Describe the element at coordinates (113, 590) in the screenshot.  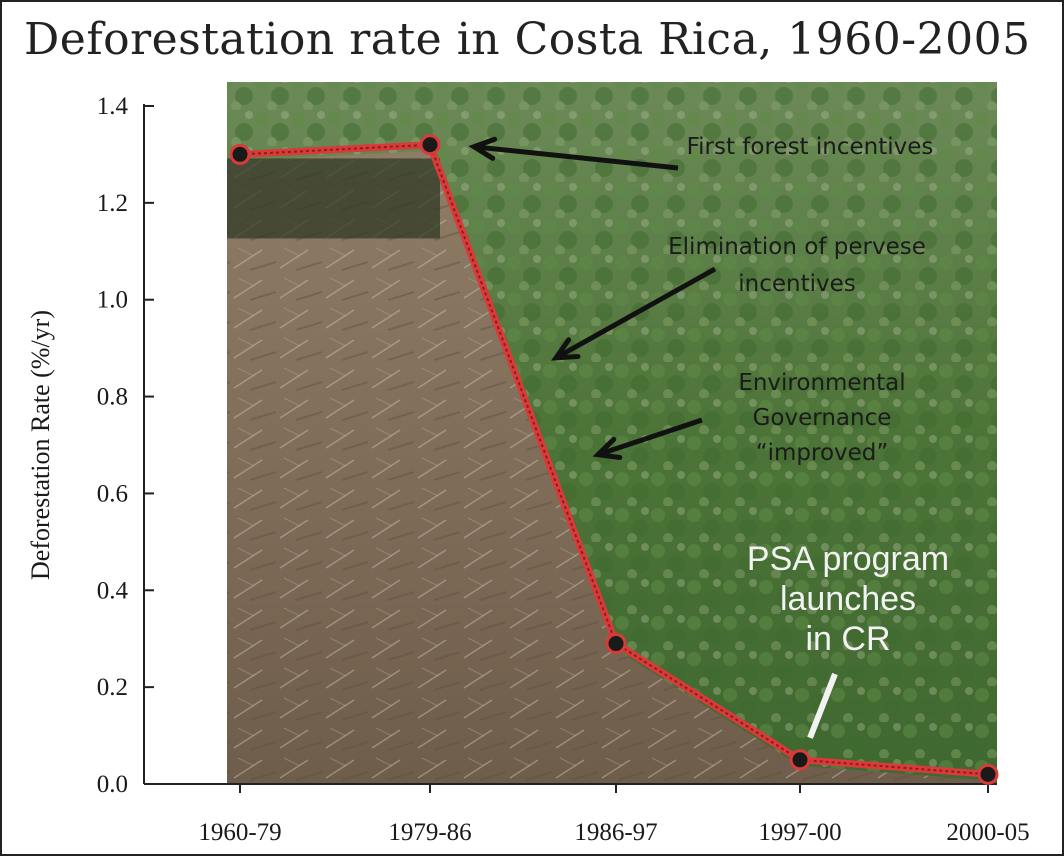
I see `y-tick-label: 0.4` at that location.